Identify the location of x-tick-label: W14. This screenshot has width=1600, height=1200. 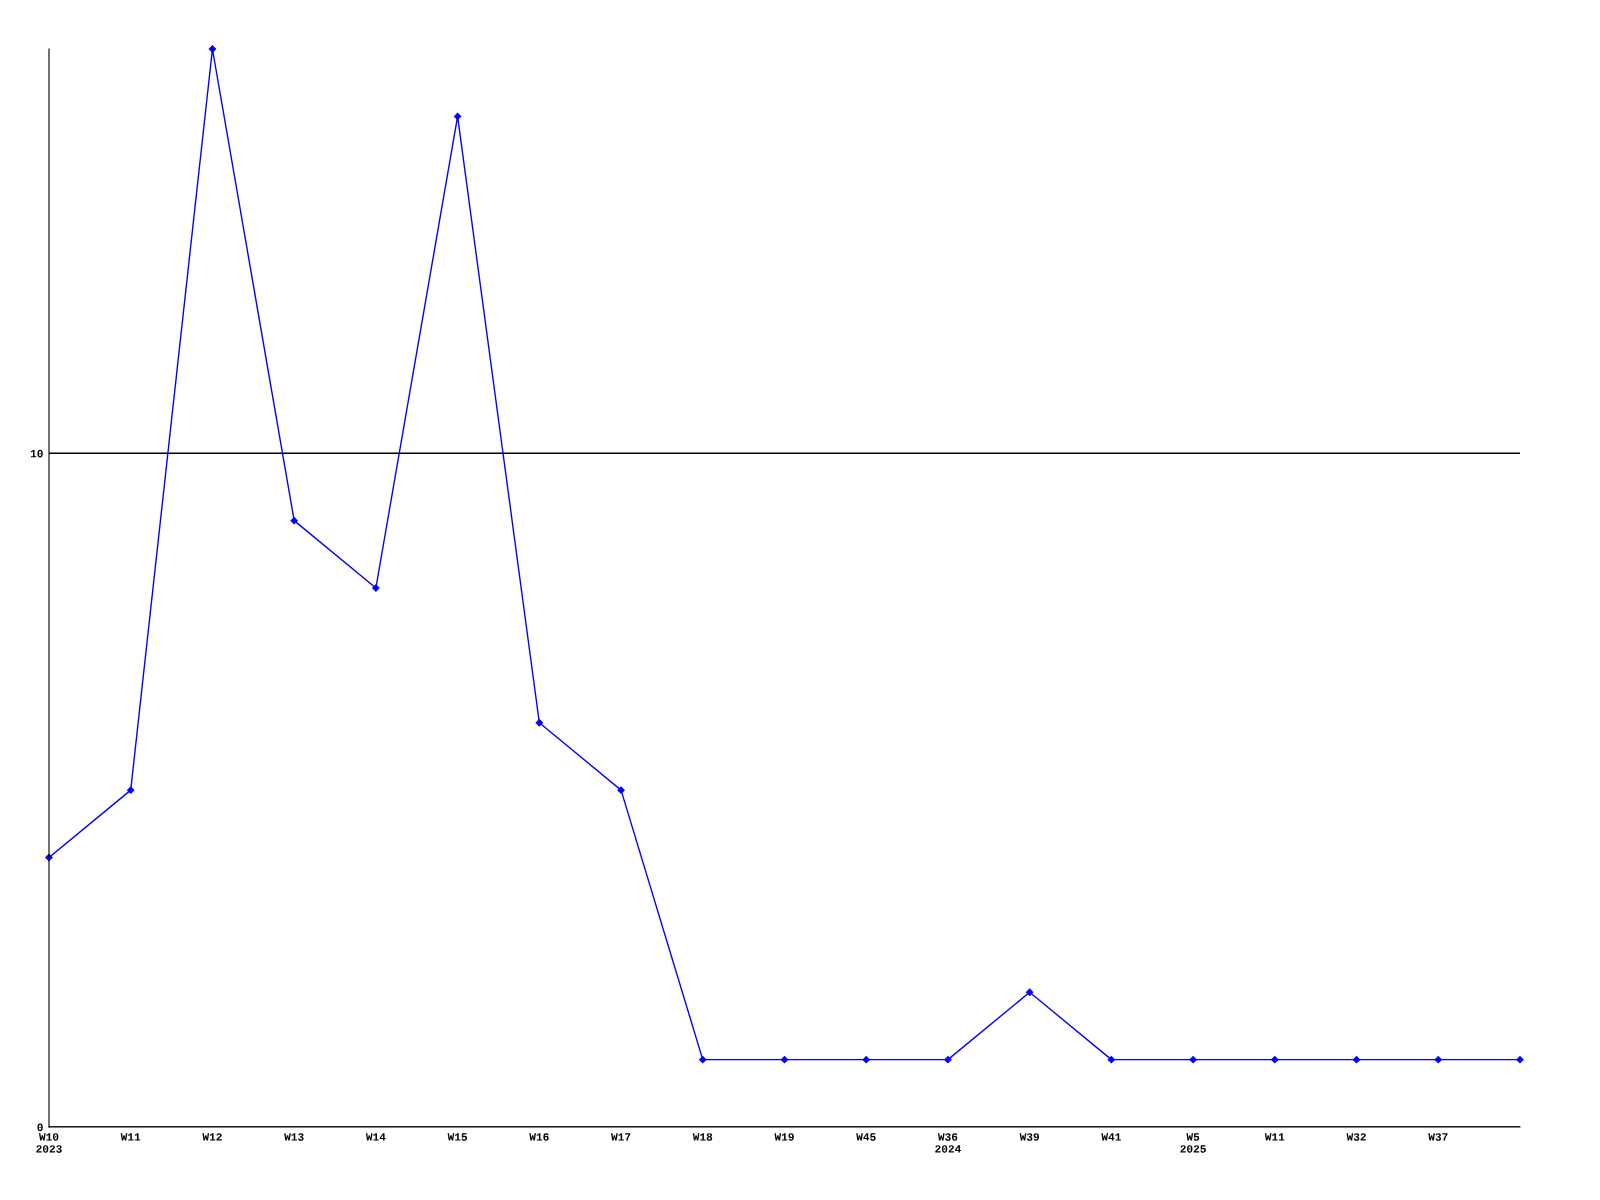
(375, 1137).